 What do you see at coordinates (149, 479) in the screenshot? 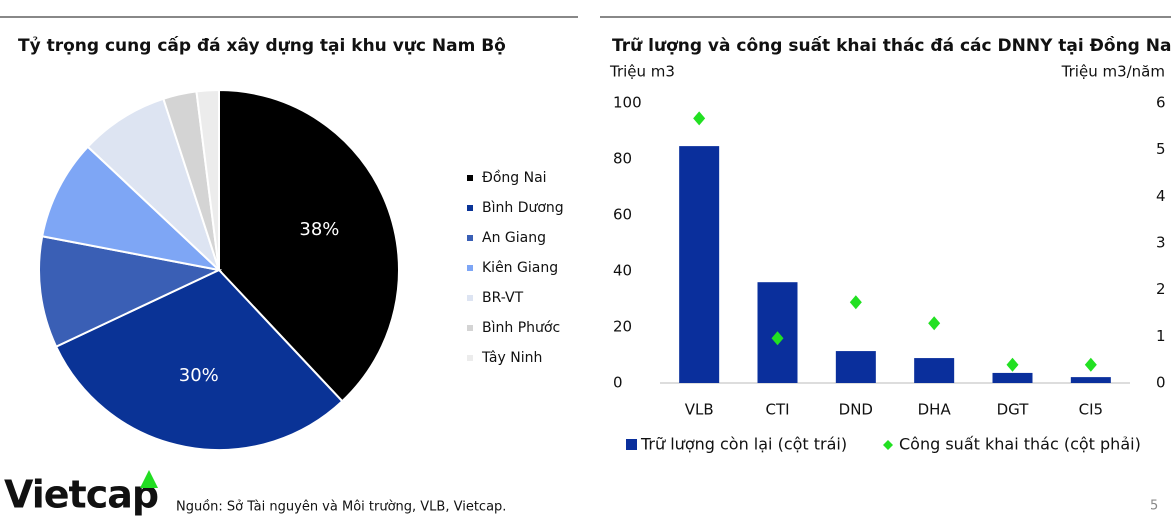
I see `logo-icon` at bounding box center [149, 479].